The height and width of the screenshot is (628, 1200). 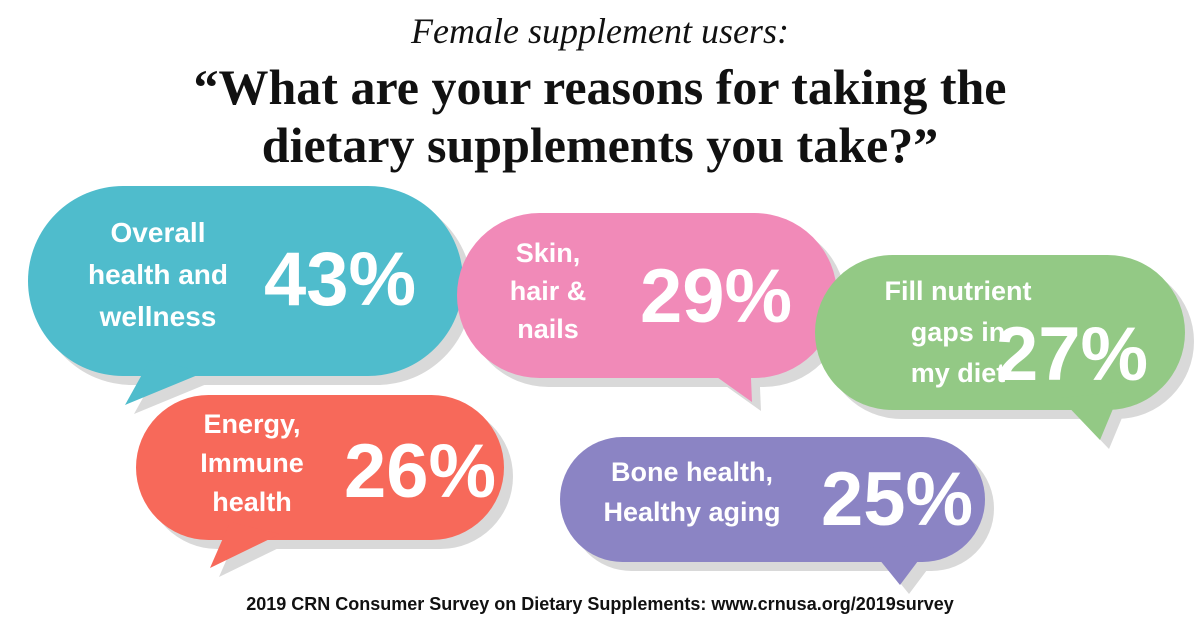 I want to click on bubble-energy-immune: Energy, Immune health 26%, so click(x=324, y=486).